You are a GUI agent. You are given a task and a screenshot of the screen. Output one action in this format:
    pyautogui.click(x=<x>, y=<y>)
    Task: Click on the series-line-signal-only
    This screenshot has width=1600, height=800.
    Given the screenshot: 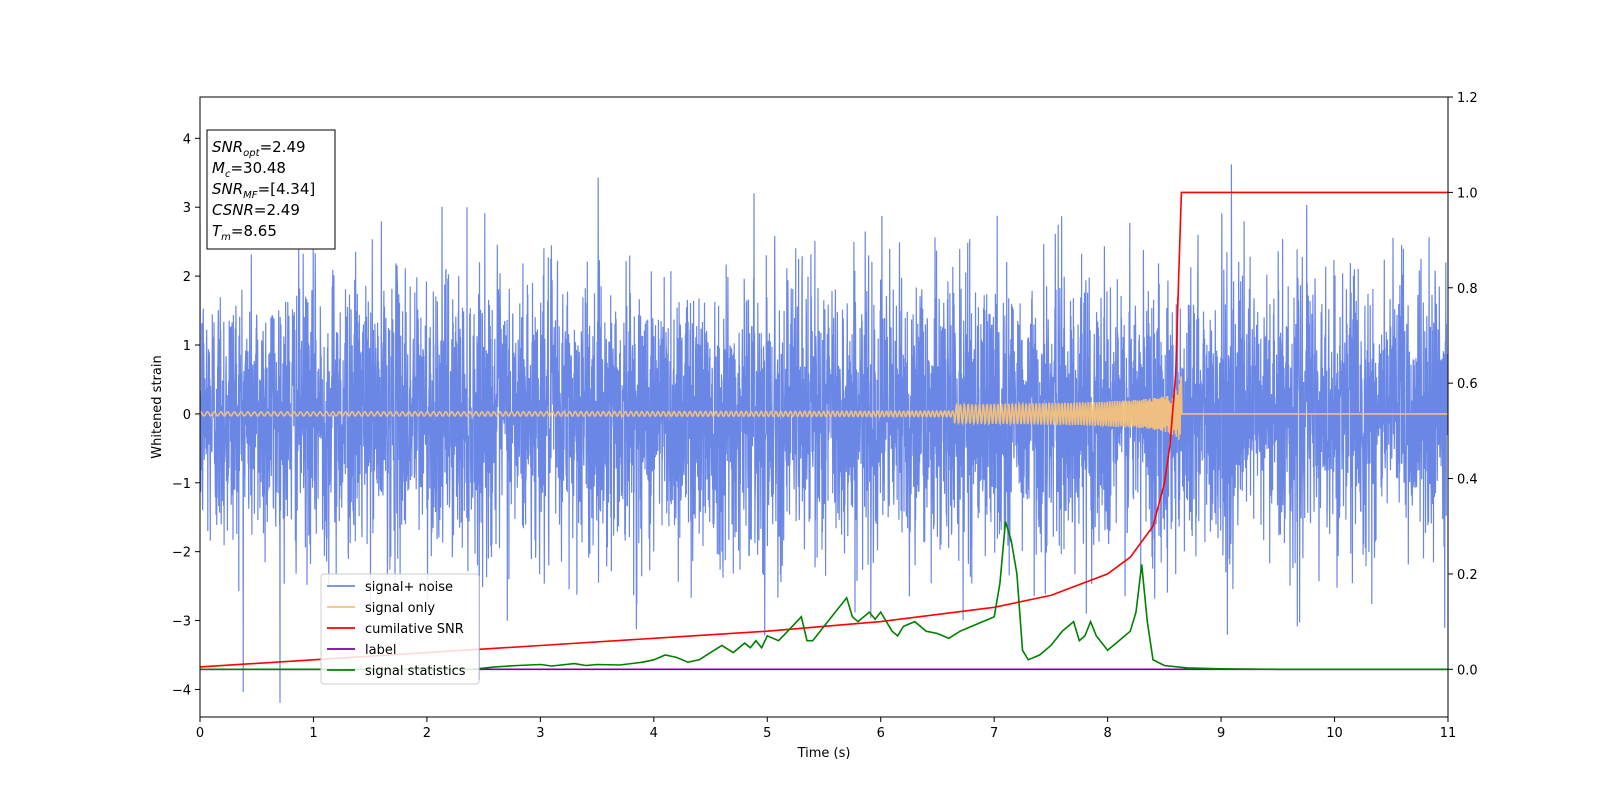 What is the action you would take?
    pyautogui.click(x=824, y=408)
    